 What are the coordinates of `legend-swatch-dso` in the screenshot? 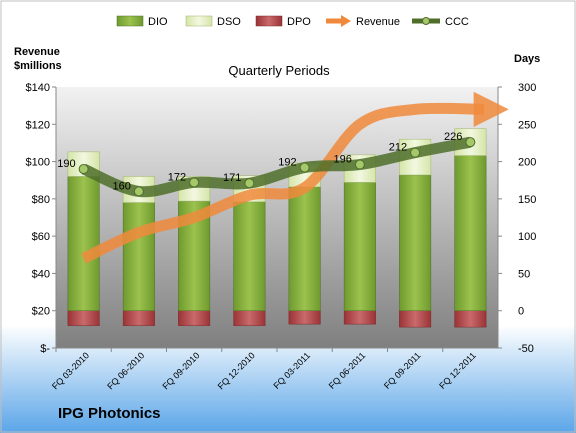 It's located at (199, 21).